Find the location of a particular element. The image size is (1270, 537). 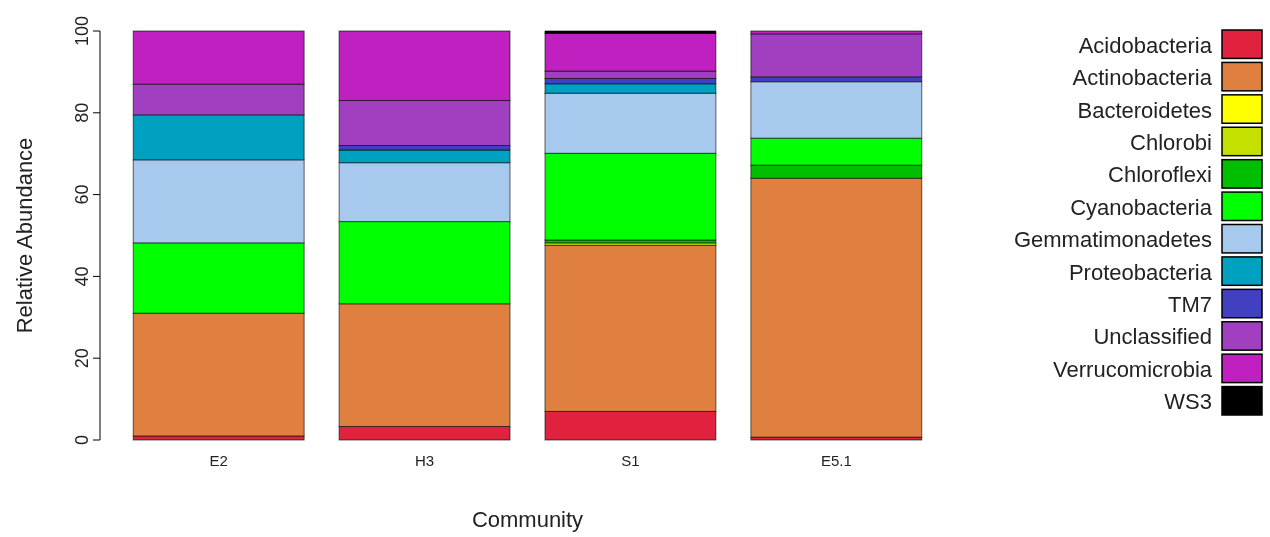

y-tick-label: 100 is located at coordinates (82, 31).